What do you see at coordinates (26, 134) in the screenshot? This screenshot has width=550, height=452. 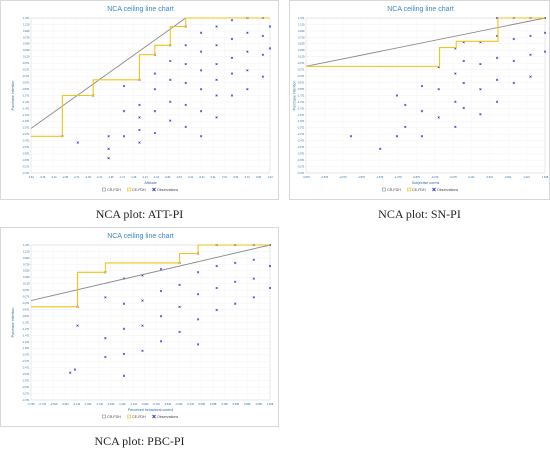 I see `y-tick-label: -2.271` at bounding box center [26, 134].